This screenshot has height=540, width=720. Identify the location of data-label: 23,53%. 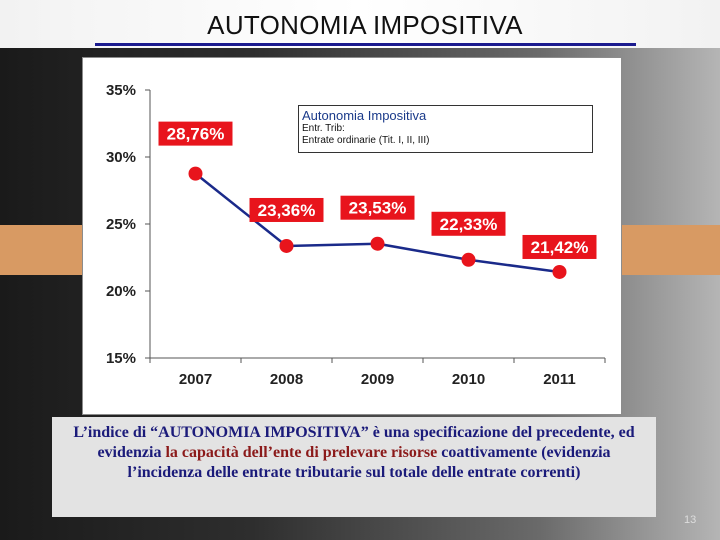
(378, 208).